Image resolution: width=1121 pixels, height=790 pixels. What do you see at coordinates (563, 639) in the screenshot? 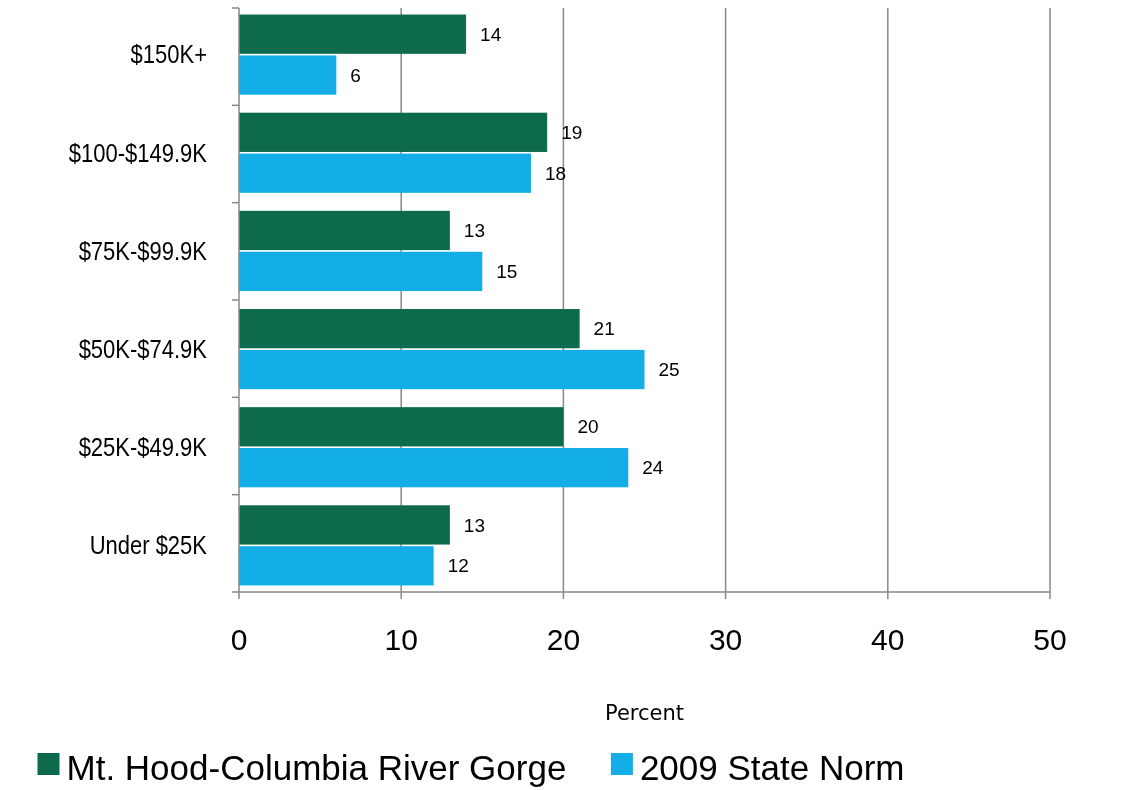
I see `x-tick-label: 20` at bounding box center [563, 639].